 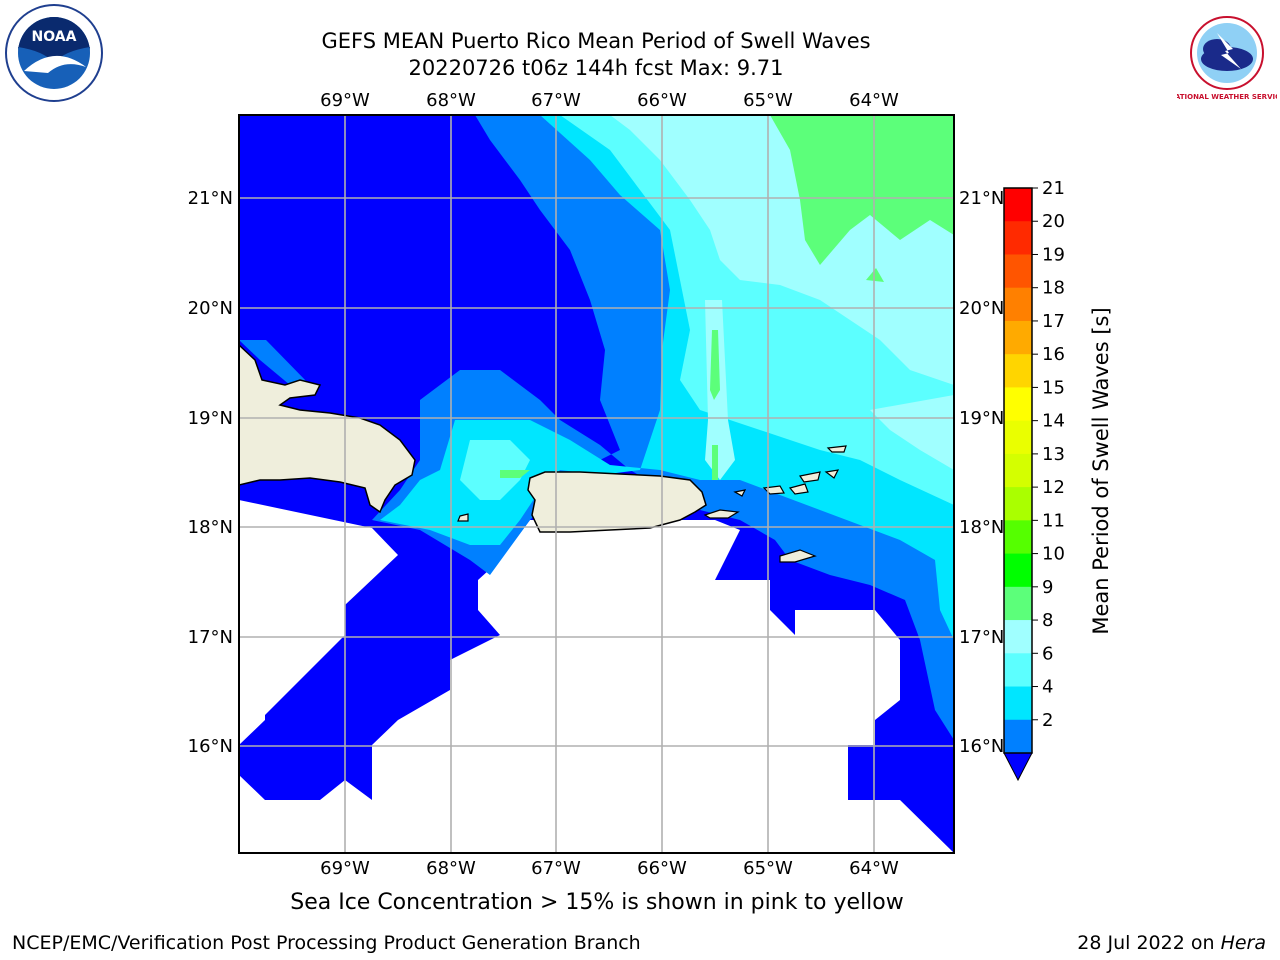 I want to click on colorbar-tick-label: 9, so click(x=1047, y=587).